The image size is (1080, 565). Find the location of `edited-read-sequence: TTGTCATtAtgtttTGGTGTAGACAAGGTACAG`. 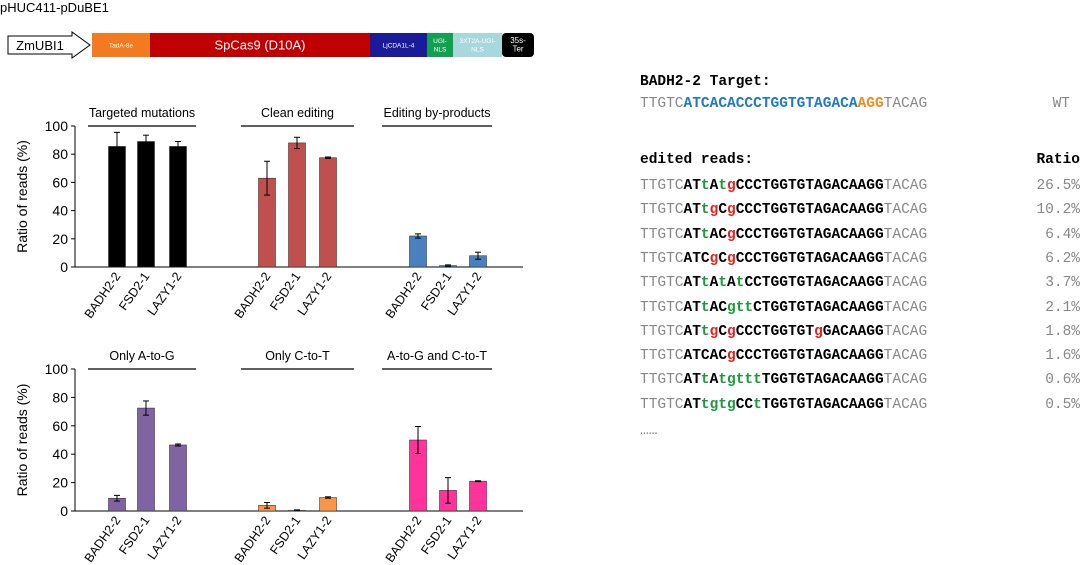

edited-read-sequence: TTGTCATtAtgtttTGGTGTAGACAAGGTACAG is located at coordinates (783, 380).